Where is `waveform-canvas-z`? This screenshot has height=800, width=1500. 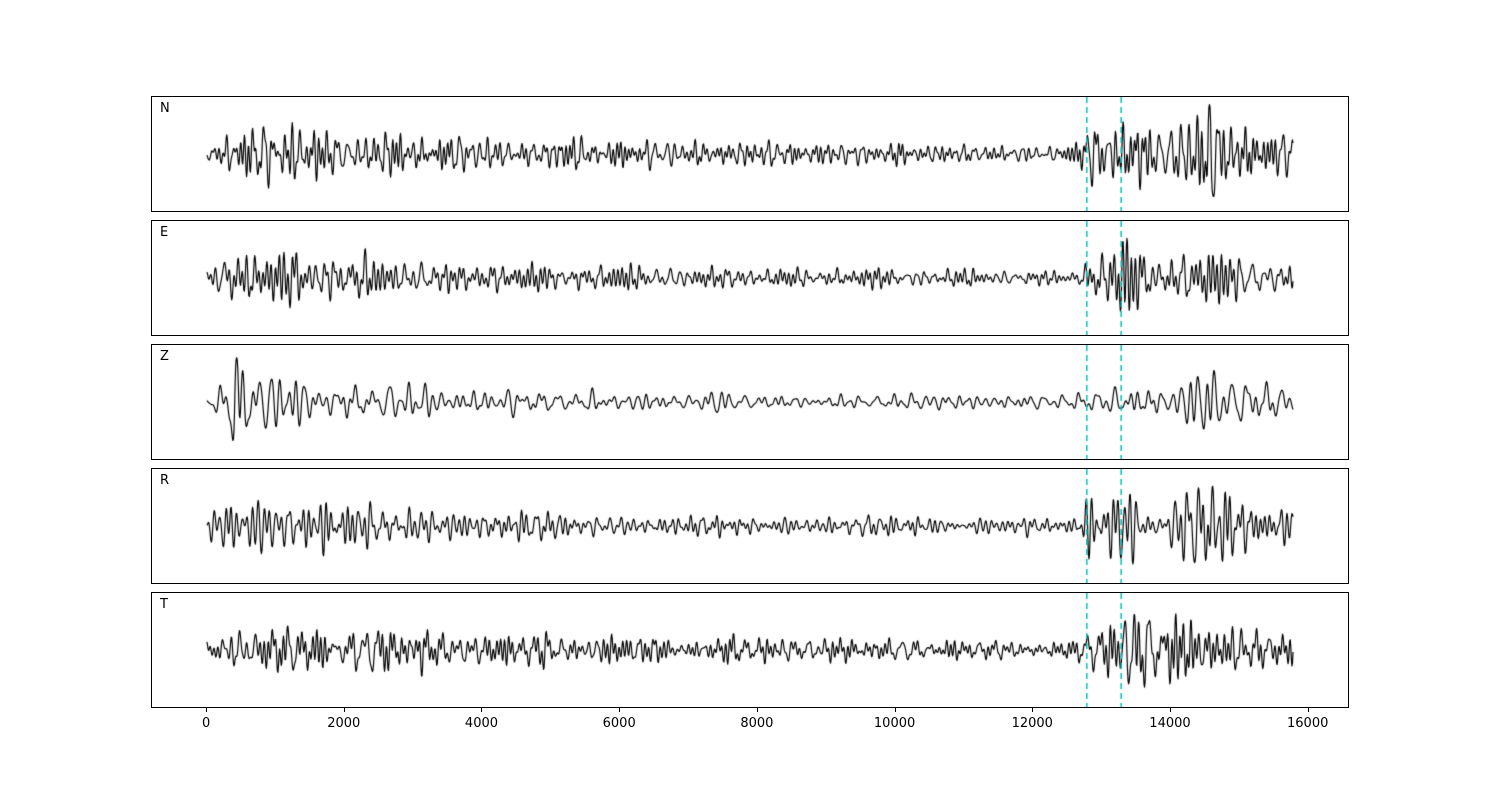 waveform-canvas-z is located at coordinates (750, 402).